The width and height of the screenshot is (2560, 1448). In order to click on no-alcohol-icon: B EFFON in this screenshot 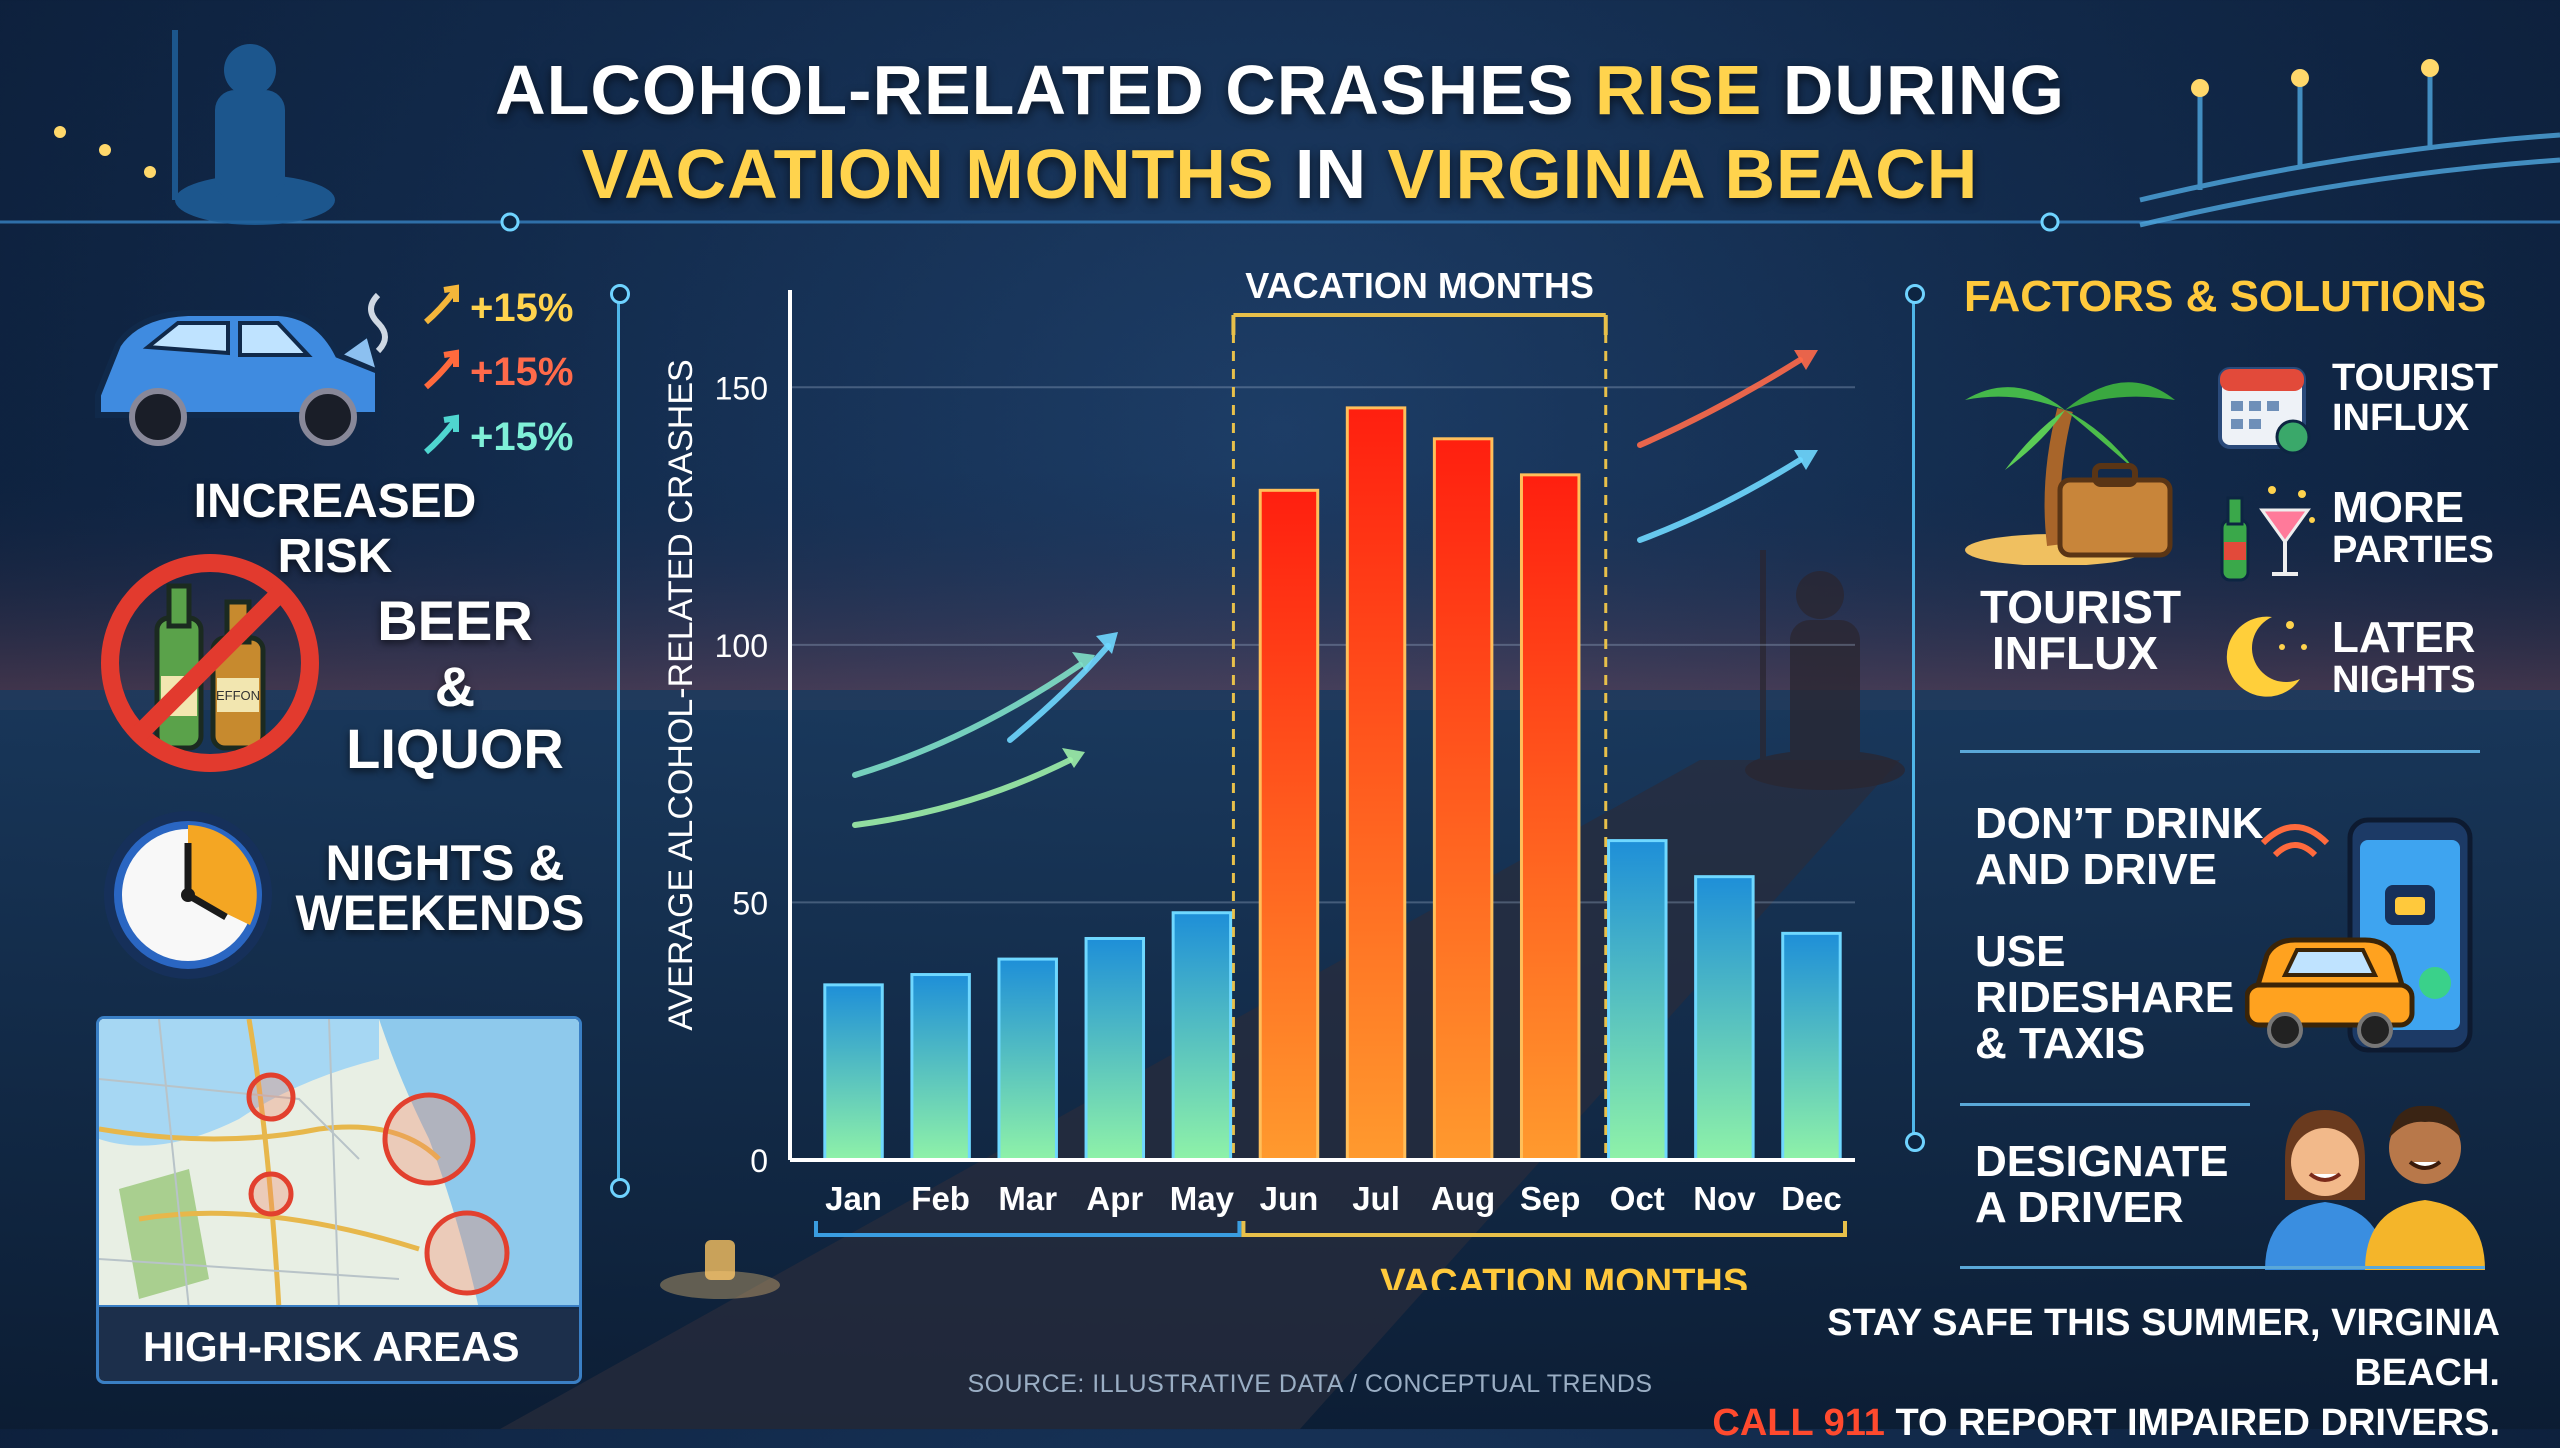, I will do `click(210, 663)`.